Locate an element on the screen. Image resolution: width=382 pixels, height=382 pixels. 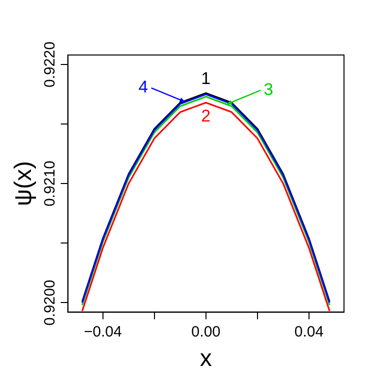
y-tick-label: 0.9210 is located at coordinates (49, 183).